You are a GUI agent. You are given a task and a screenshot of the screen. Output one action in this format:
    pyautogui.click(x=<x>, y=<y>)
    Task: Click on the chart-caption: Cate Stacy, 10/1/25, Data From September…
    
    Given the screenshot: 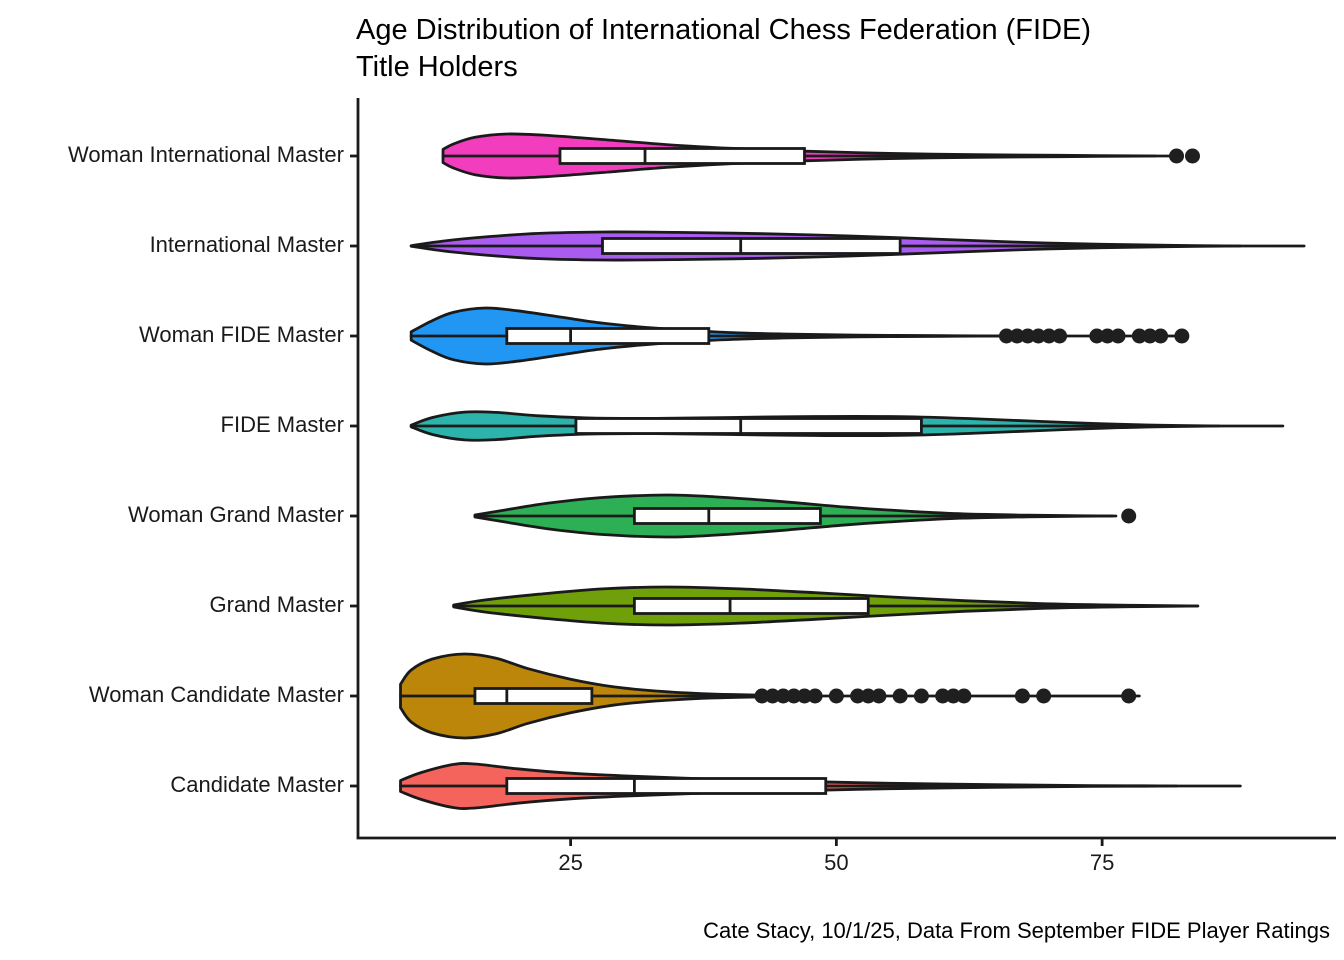 What is the action you would take?
    pyautogui.click(x=1016, y=930)
    